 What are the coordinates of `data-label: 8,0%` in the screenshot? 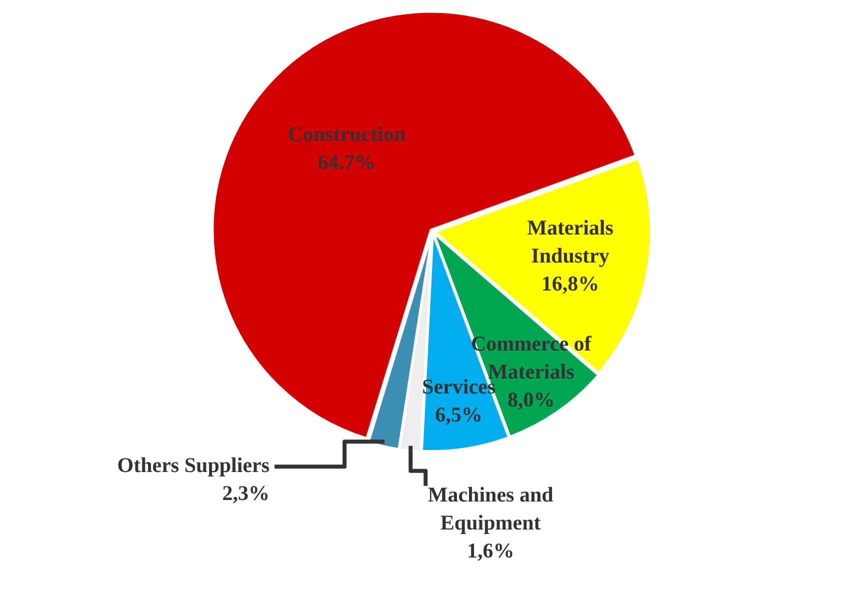 It's located at (531, 399).